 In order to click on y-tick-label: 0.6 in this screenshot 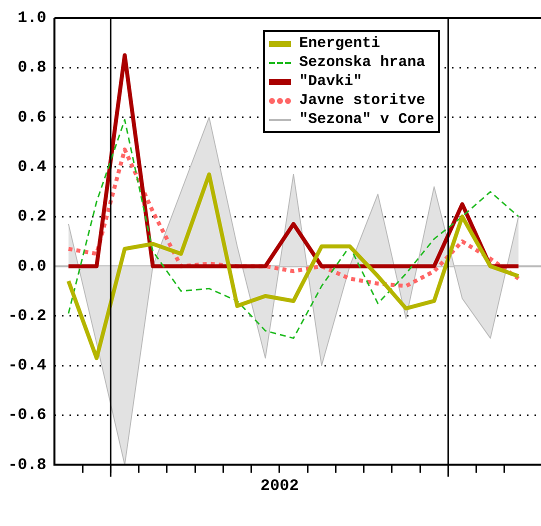, I will do `click(32, 117)`.